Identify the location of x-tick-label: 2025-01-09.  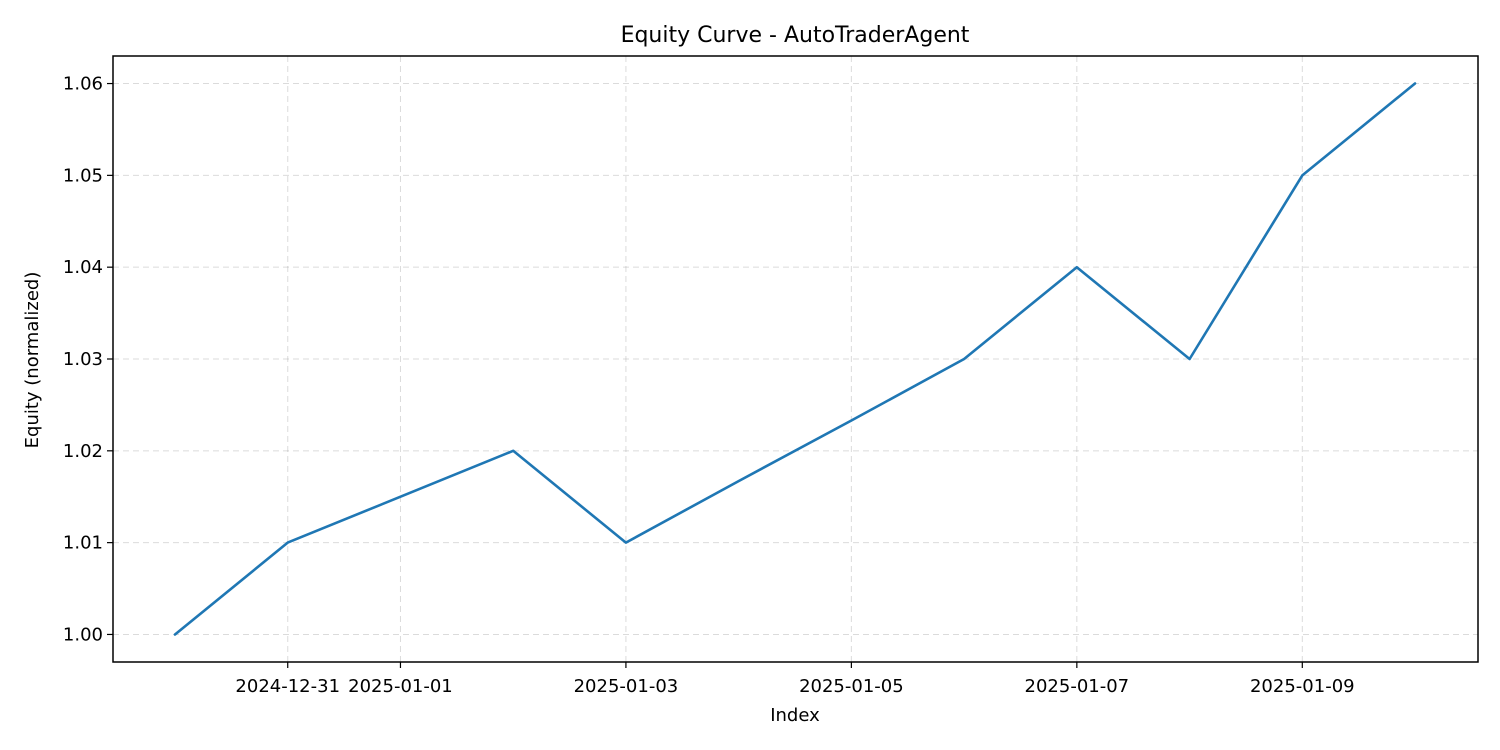
(1302, 686).